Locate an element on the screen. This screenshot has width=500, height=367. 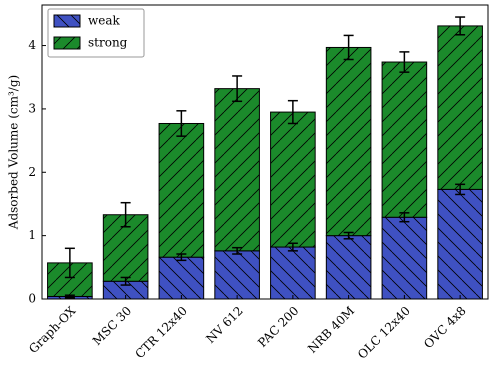
x-tick-label: PAC 200 is located at coordinates (278, 327).